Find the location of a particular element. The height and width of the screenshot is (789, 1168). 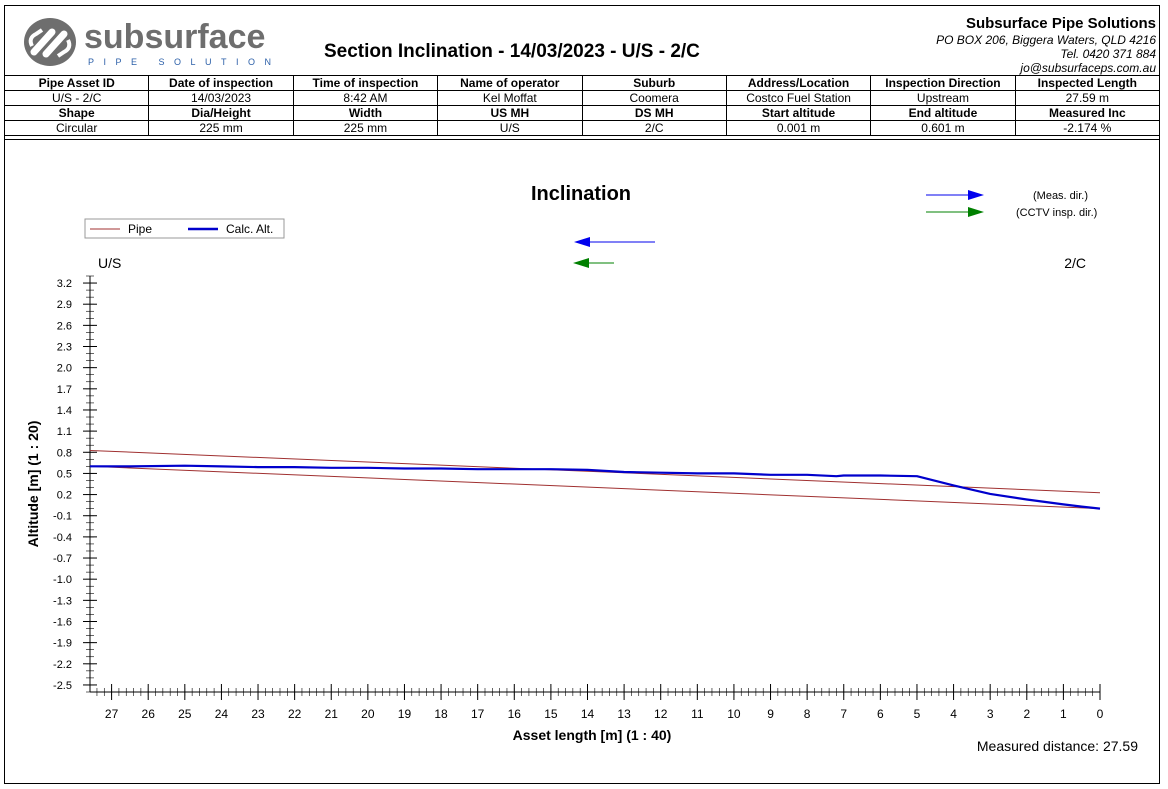

center-cctv-arrow-icon is located at coordinates (581, 263).